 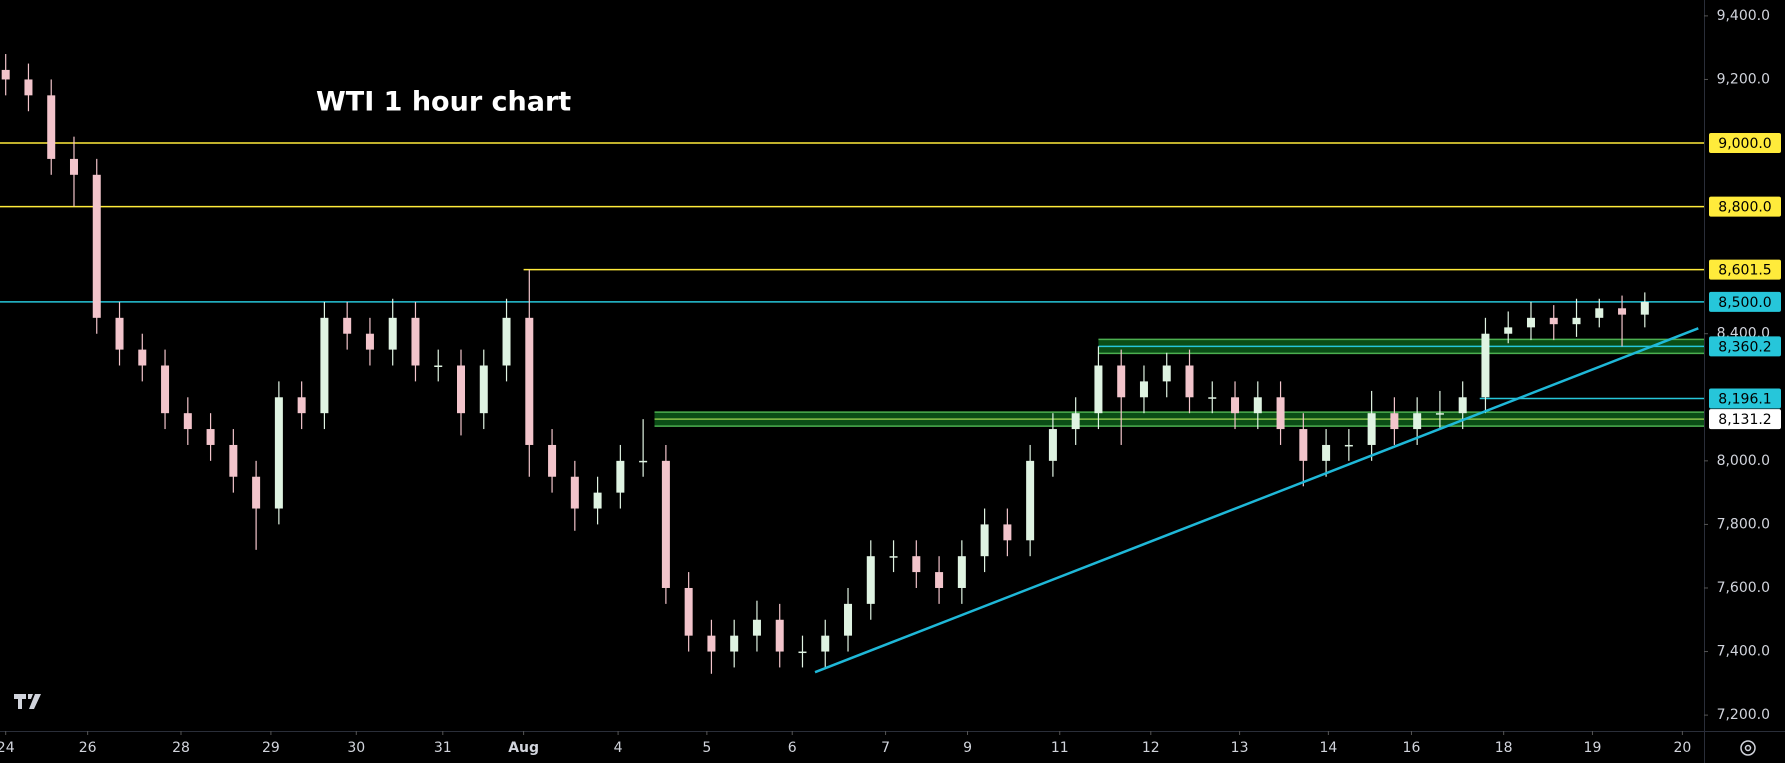 I want to click on level-label: 8,360.2, so click(x=1744, y=347).